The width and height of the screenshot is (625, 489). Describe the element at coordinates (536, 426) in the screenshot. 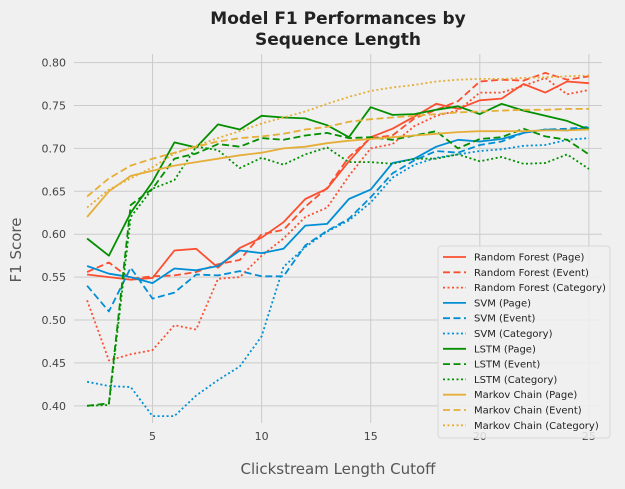

I see `legend-label-markov-chain-category: Markov Chain (Category)` at that location.